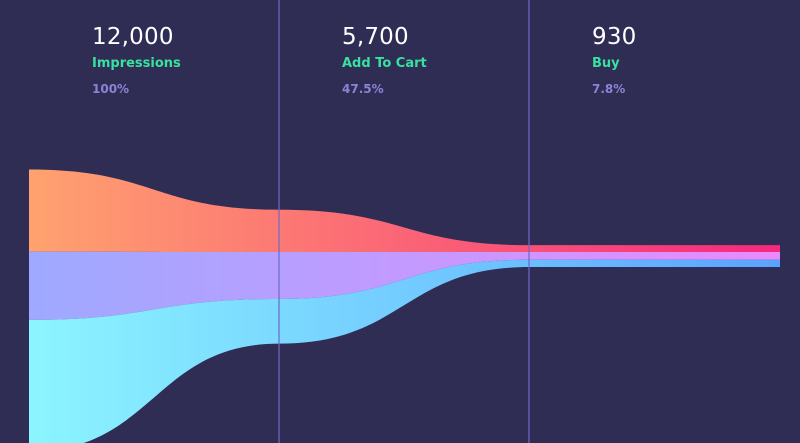 The width and height of the screenshot is (800, 443). I want to click on stage-percent-buy: 7.8%, so click(609, 89).